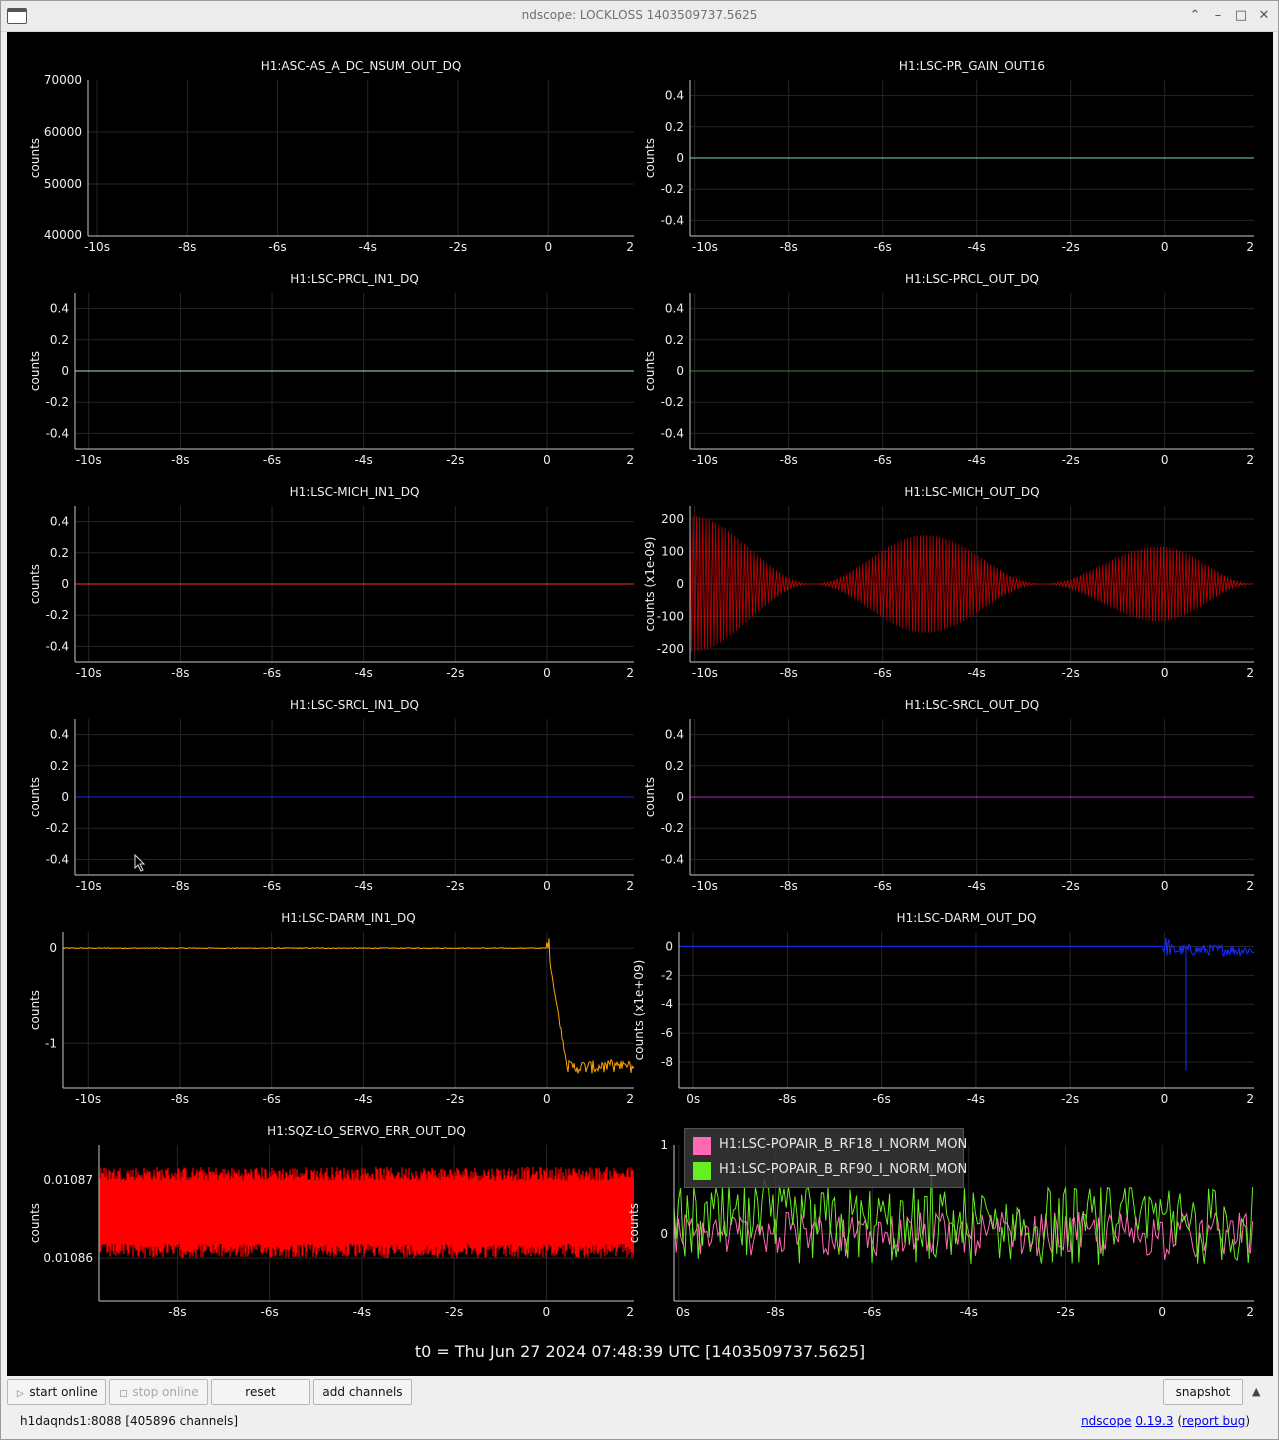 The image size is (1279, 1440). I want to click on y-tick-label: 1, so click(664, 1145).